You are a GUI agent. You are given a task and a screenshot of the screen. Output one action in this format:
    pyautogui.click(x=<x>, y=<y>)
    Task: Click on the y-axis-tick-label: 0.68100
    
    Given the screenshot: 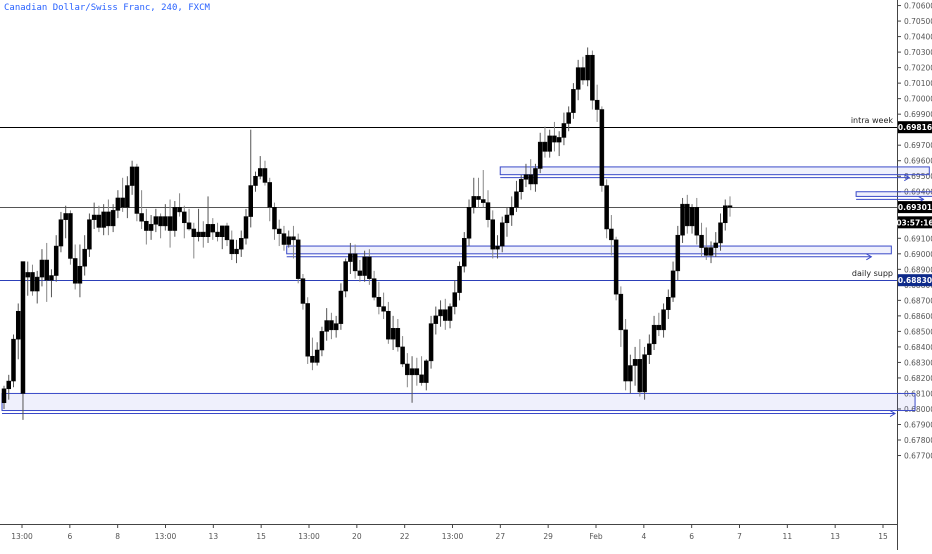 What is the action you would take?
    pyautogui.click(x=918, y=393)
    